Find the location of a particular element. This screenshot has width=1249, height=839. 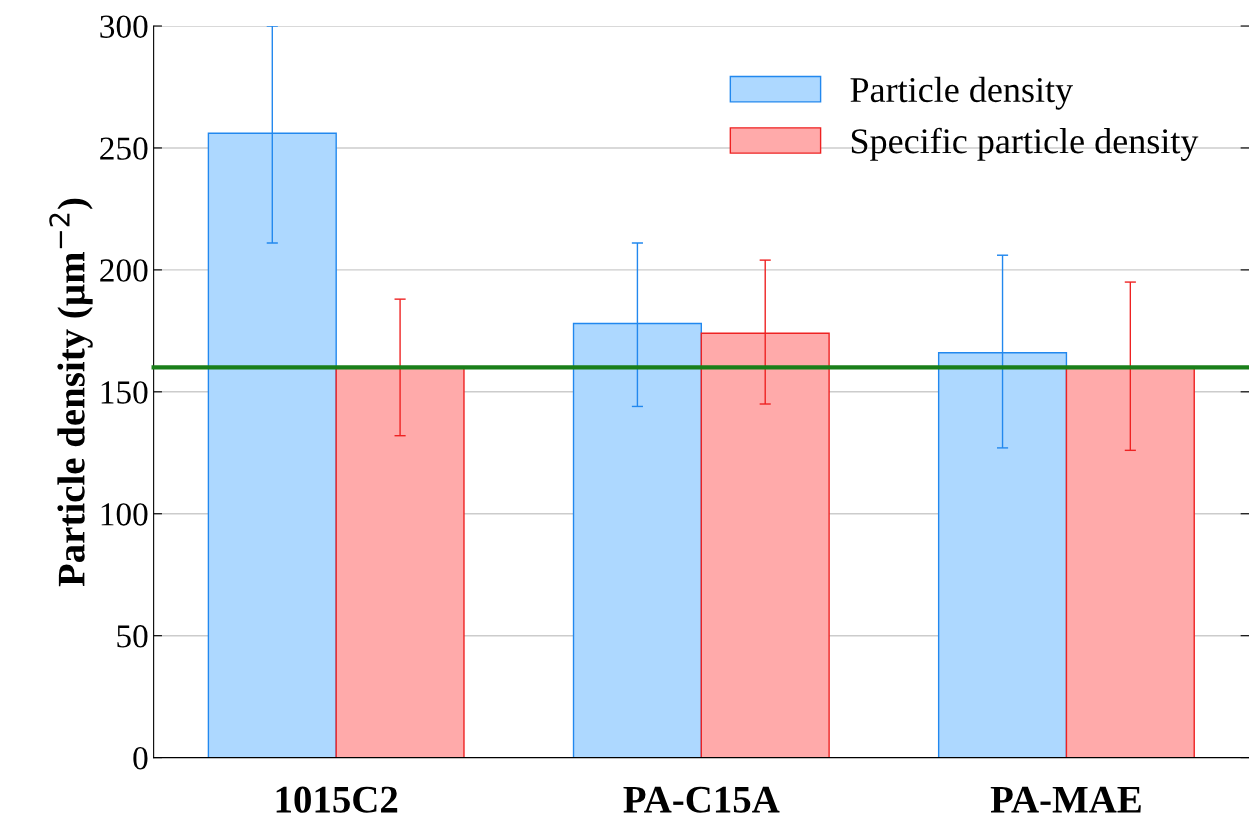

y-tick-label: 200 is located at coordinates (124, 270).